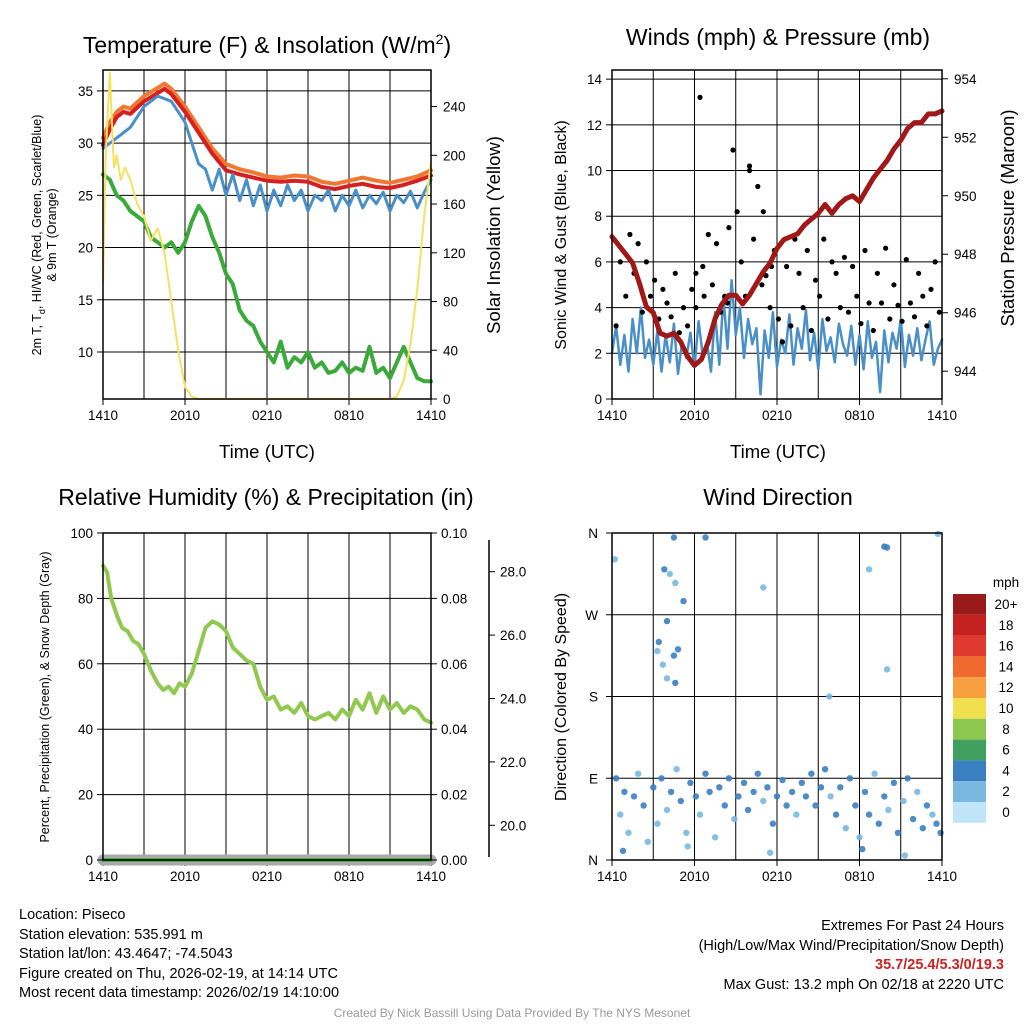  I want to click on temp-series-2m-t, so click(267, 139).